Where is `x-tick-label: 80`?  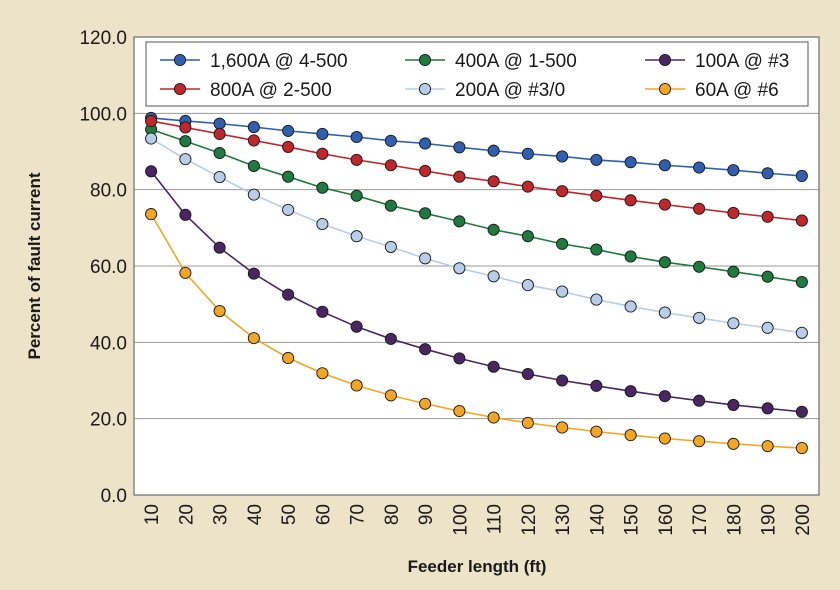 x-tick-label: 80 is located at coordinates (392, 514).